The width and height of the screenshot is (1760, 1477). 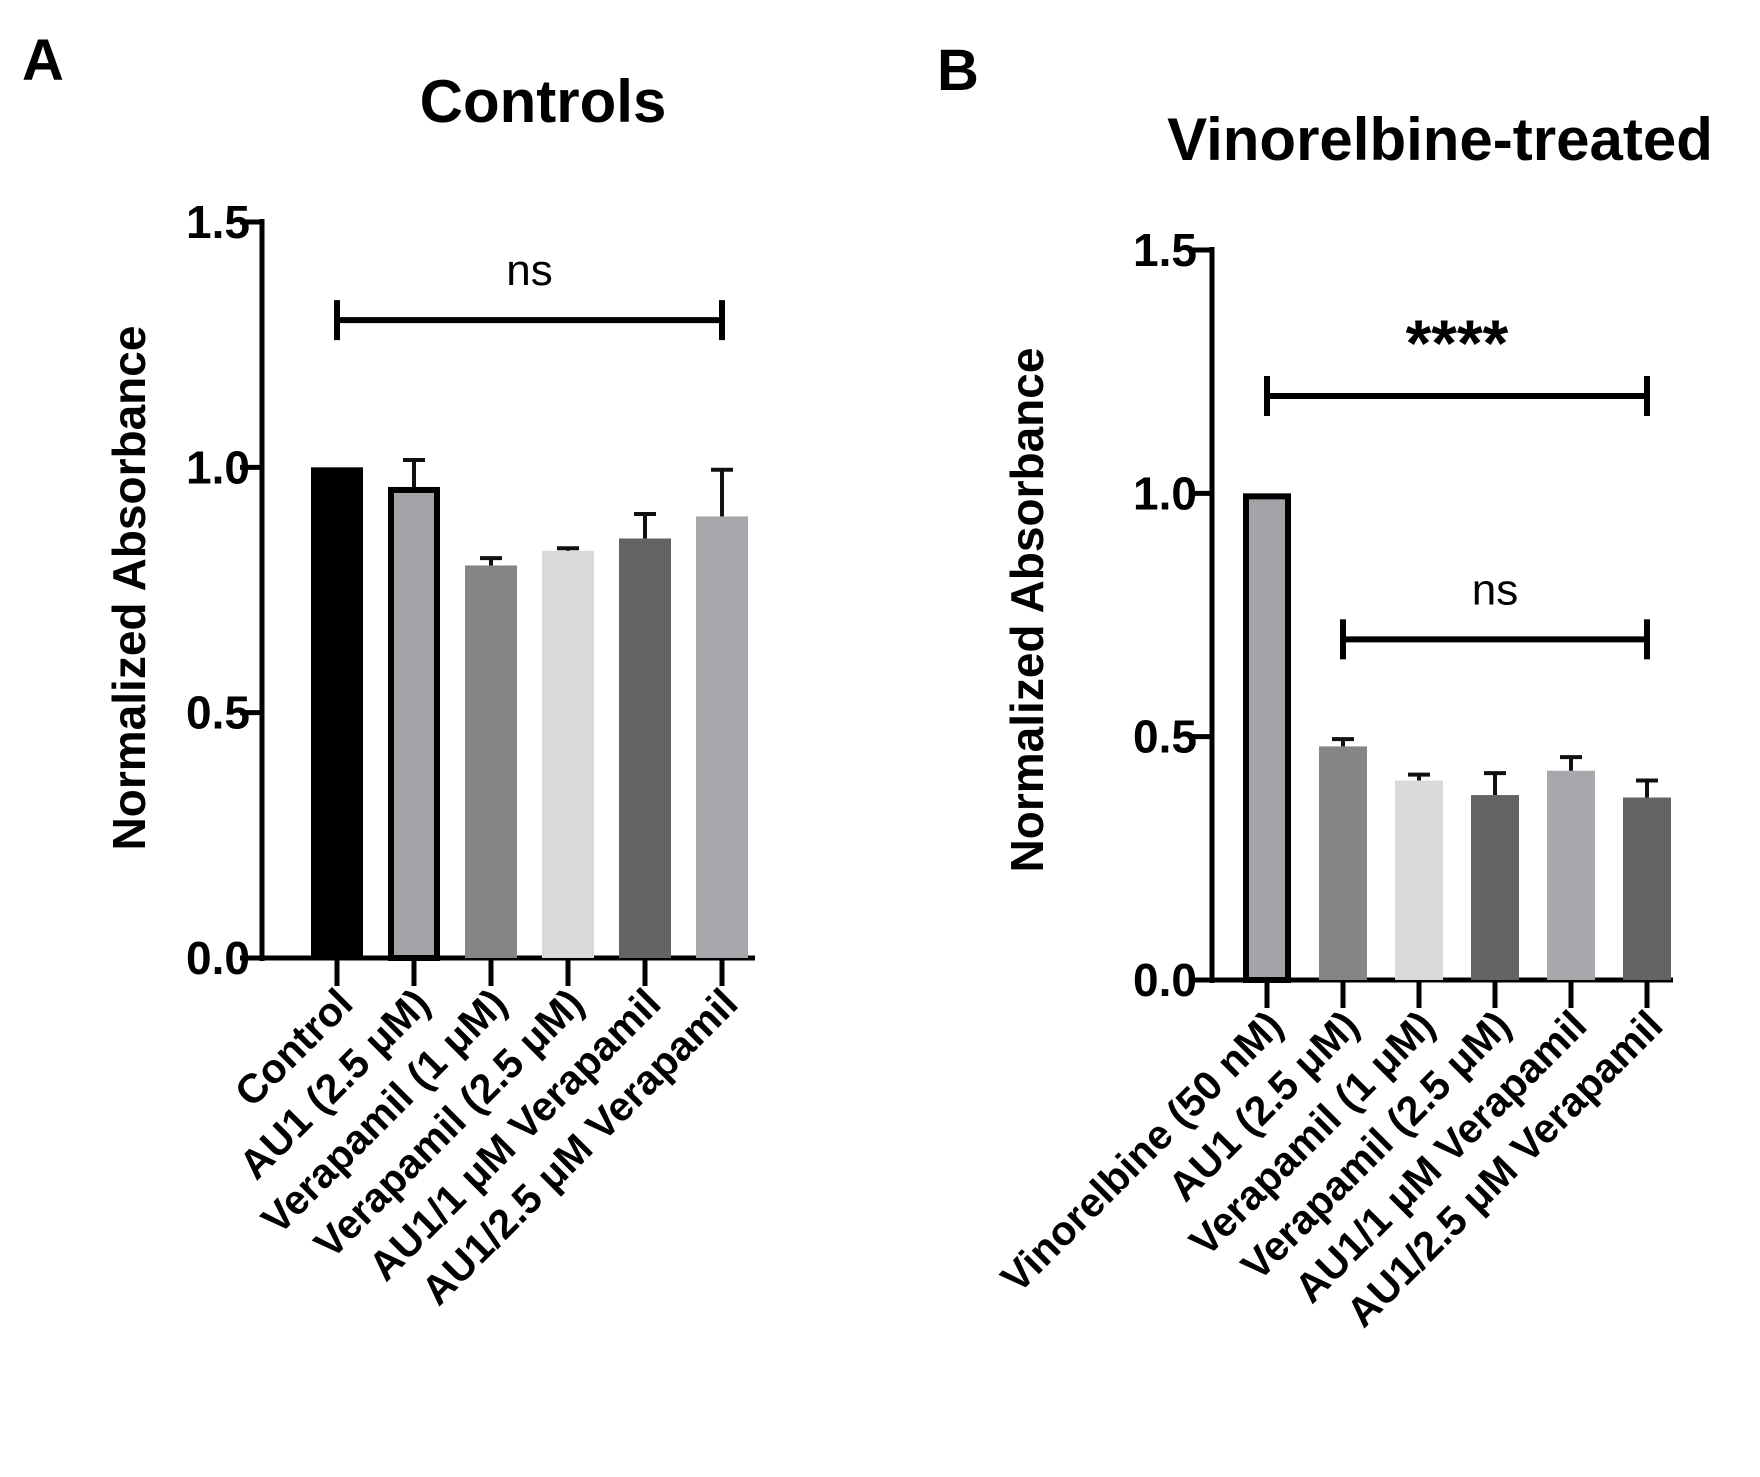 What do you see at coordinates (218, 958) in the screenshot?
I see `panel-a-y-tick-label: 0.0` at bounding box center [218, 958].